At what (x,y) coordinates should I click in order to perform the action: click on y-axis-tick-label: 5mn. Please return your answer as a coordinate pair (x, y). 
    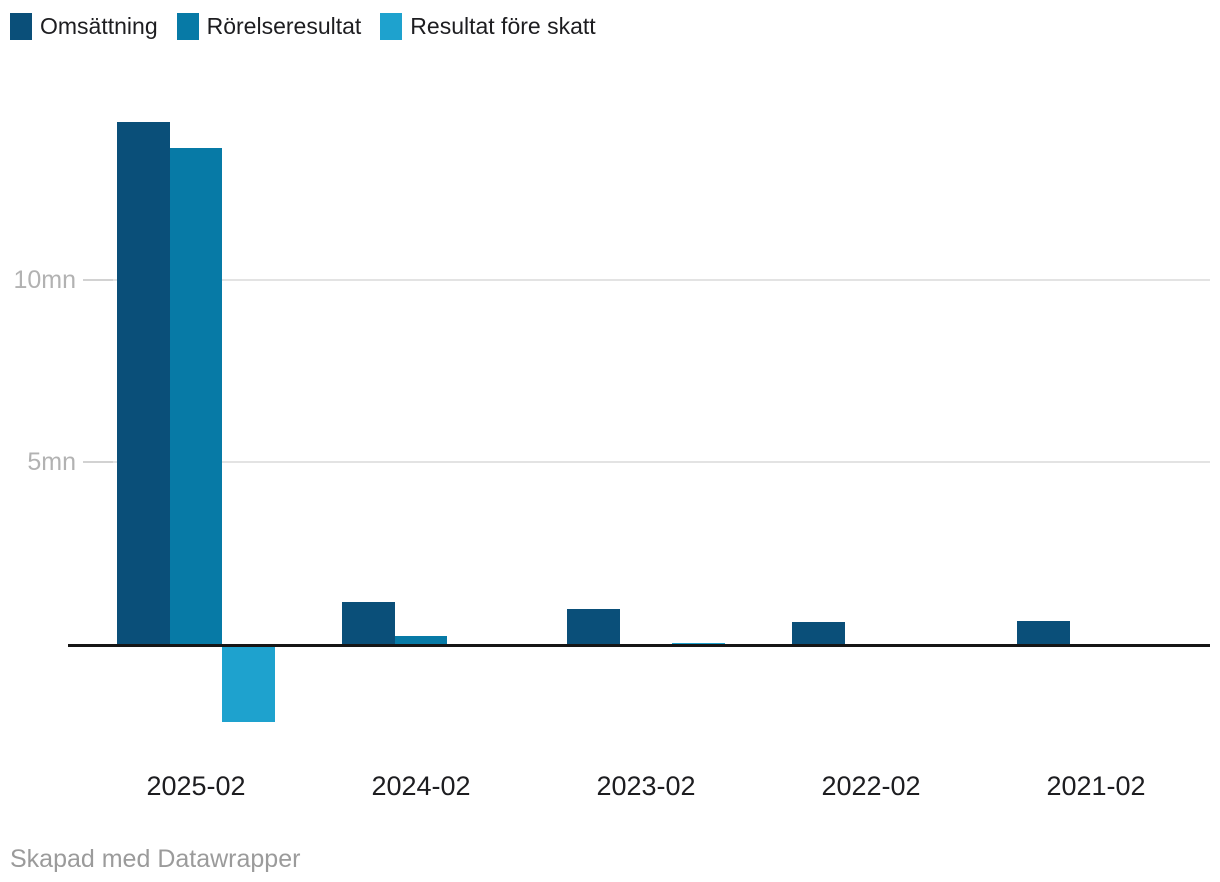
    Looking at the image, I should click on (51, 462).